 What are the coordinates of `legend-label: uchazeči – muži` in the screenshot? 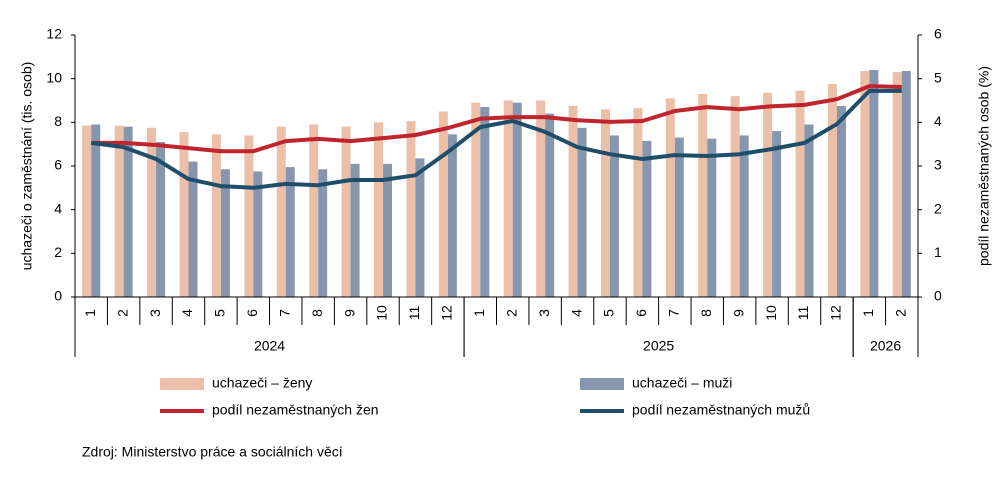 It's located at (682, 383).